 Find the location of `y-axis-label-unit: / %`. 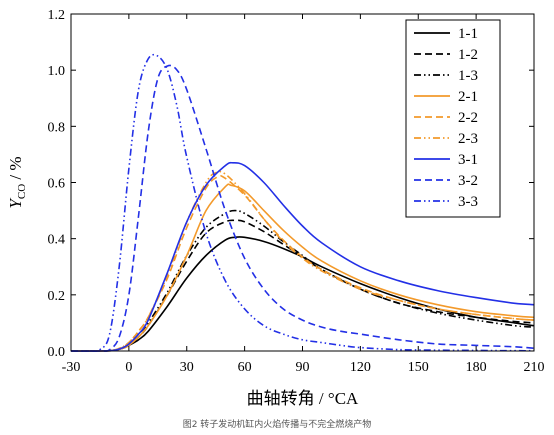

y-axis-label-unit: / % is located at coordinates (15, 169).